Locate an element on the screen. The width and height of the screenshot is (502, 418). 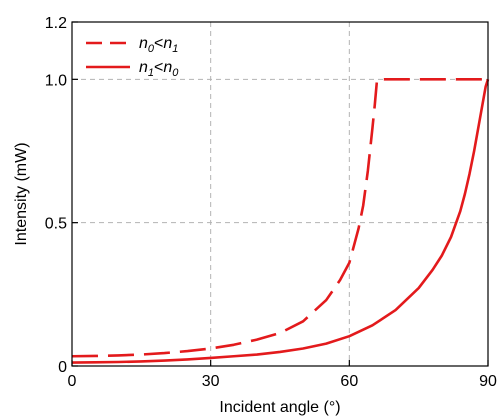
y-tick-label: 1.0 is located at coordinates (56, 80).